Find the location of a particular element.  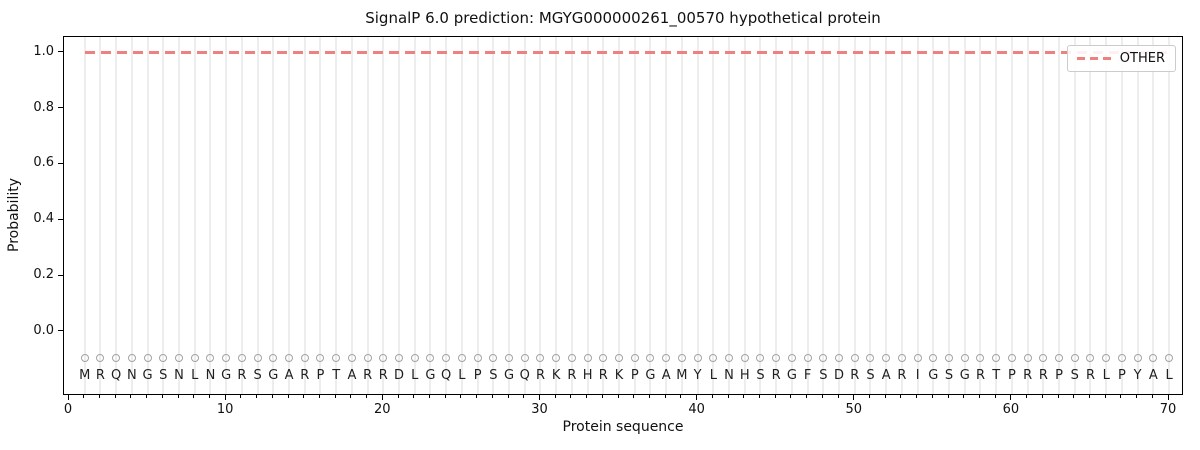

x-tick-label: 60 is located at coordinates (1011, 409).